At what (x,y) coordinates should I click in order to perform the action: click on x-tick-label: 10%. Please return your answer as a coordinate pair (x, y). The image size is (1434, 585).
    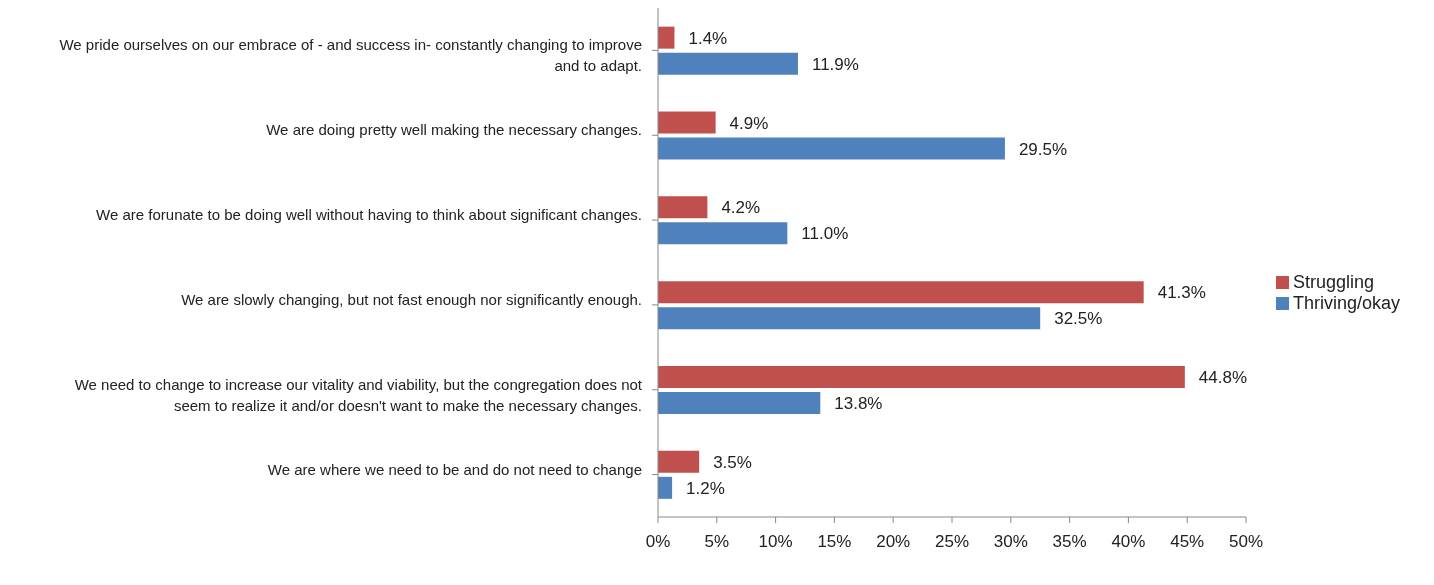
    Looking at the image, I should click on (775, 542).